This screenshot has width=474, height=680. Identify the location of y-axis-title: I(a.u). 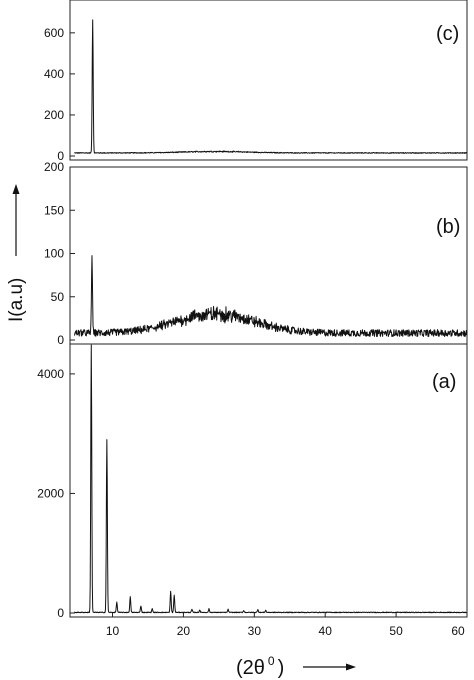
(16, 253).